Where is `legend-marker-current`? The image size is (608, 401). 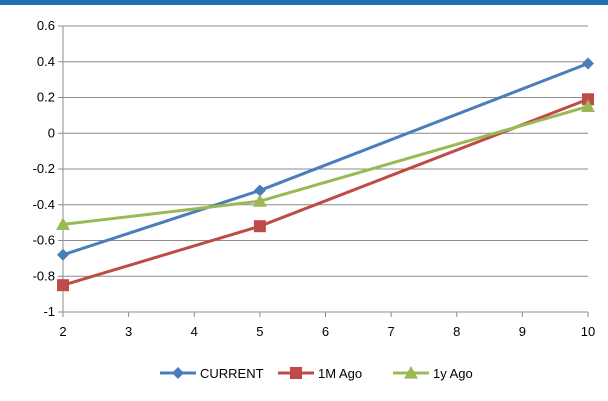 legend-marker-current is located at coordinates (178, 373).